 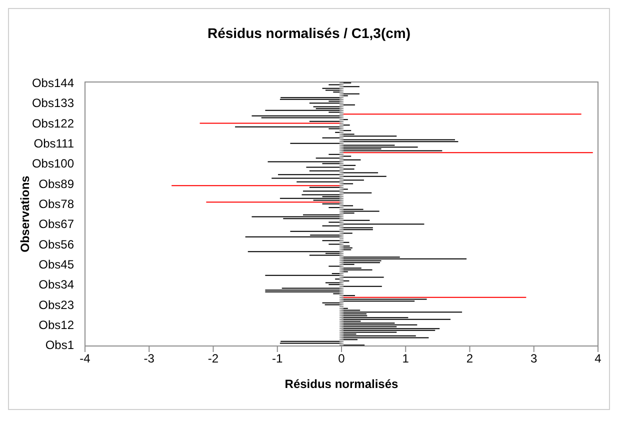 I want to click on x-tick-label: -3, so click(x=149, y=359).